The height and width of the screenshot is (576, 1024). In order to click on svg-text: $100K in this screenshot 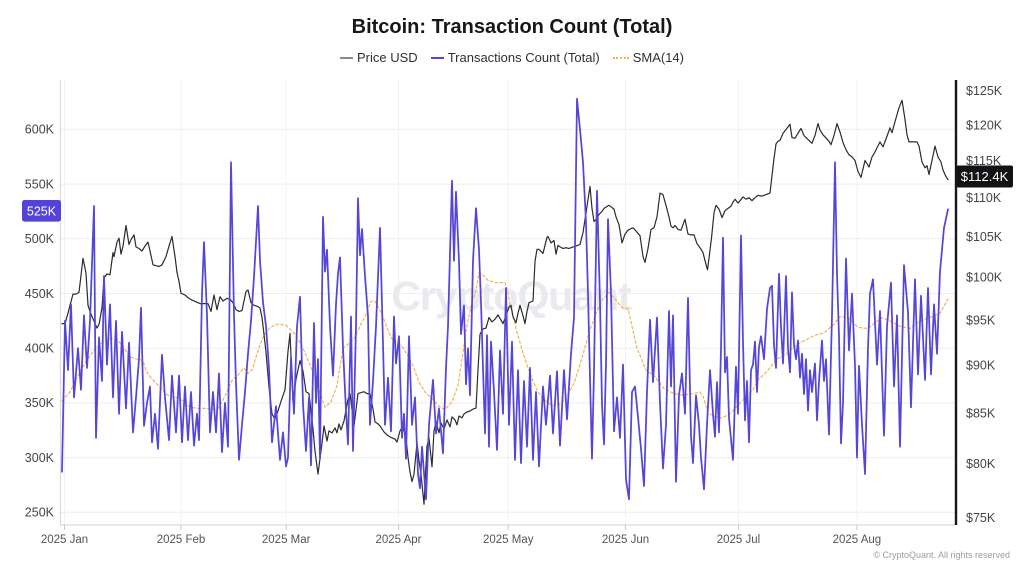, I will do `click(984, 278)`.